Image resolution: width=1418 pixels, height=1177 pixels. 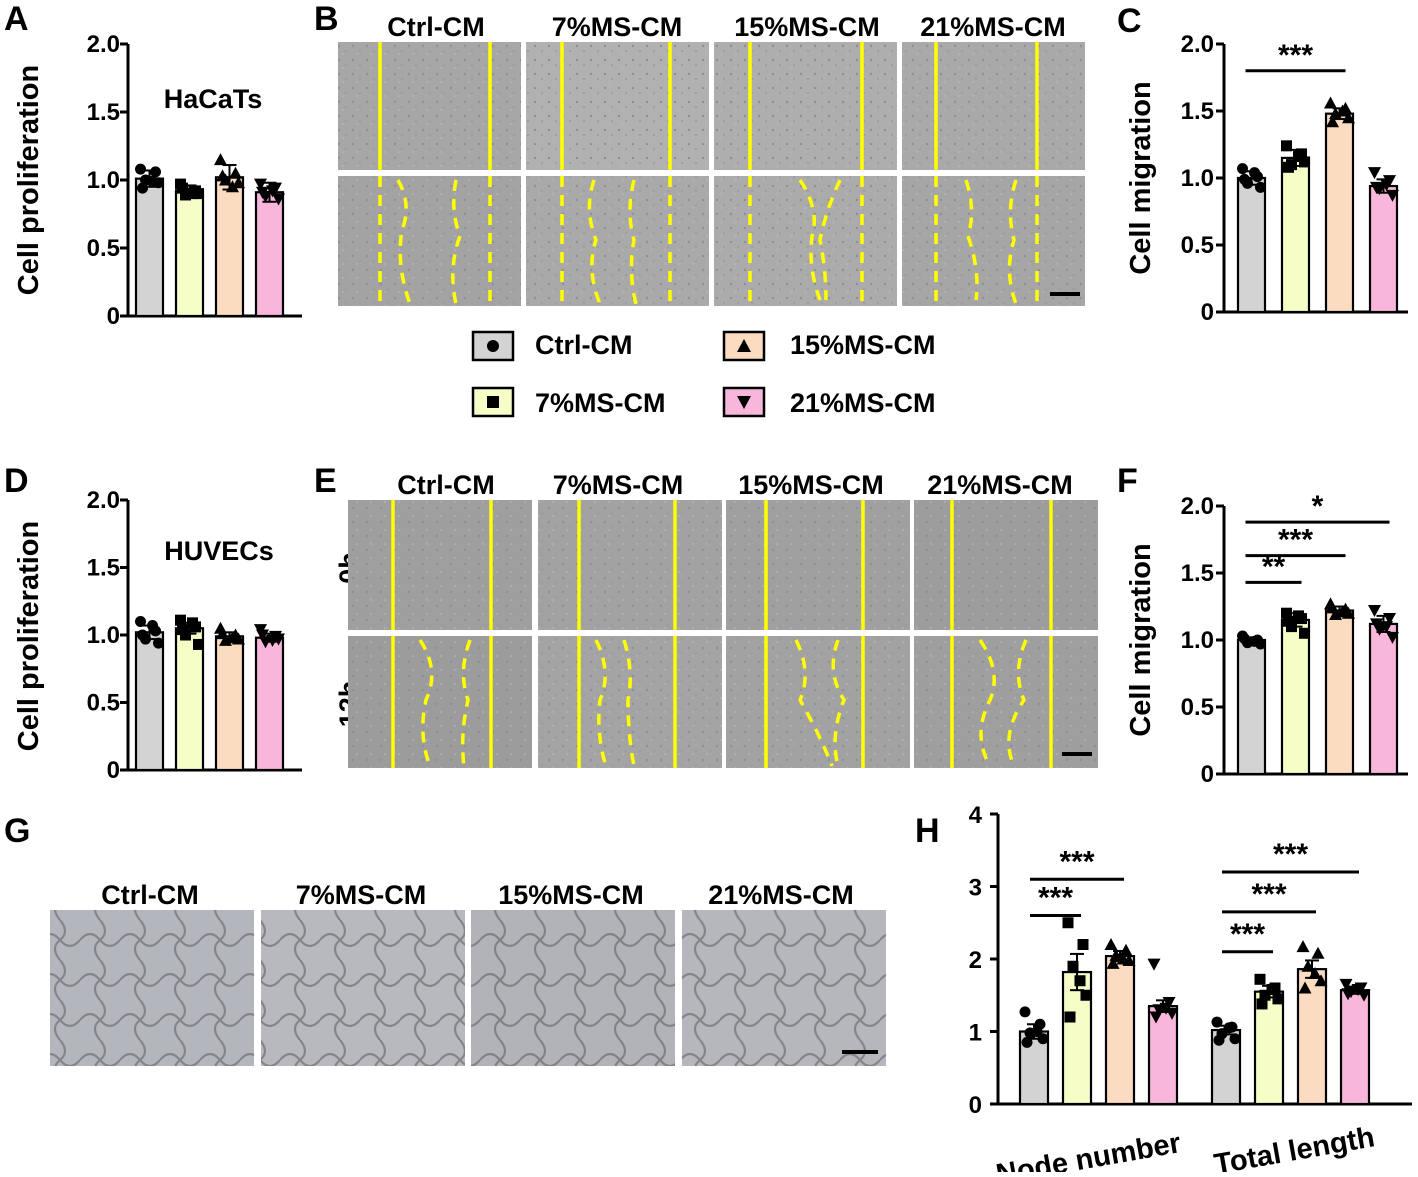 What do you see at coordinates (708, 241) in the screenshot?
I see `b-wound-edges-12h` at bounding box center [708, 241].